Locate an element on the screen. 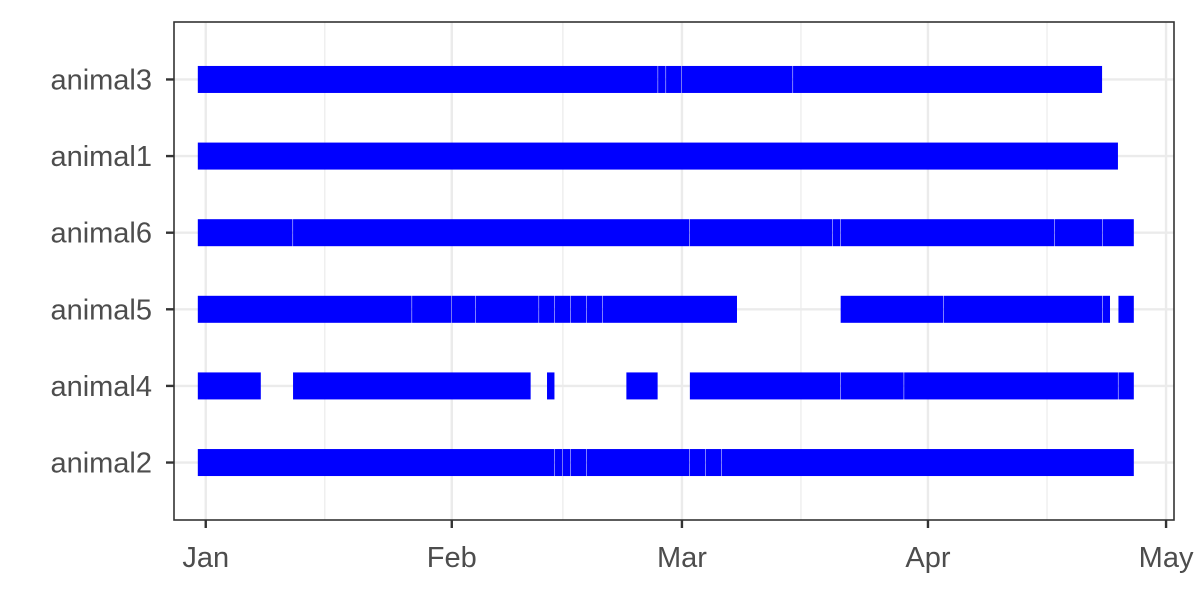  y-tick-label: animal2 is located at coordinates (101, 464).